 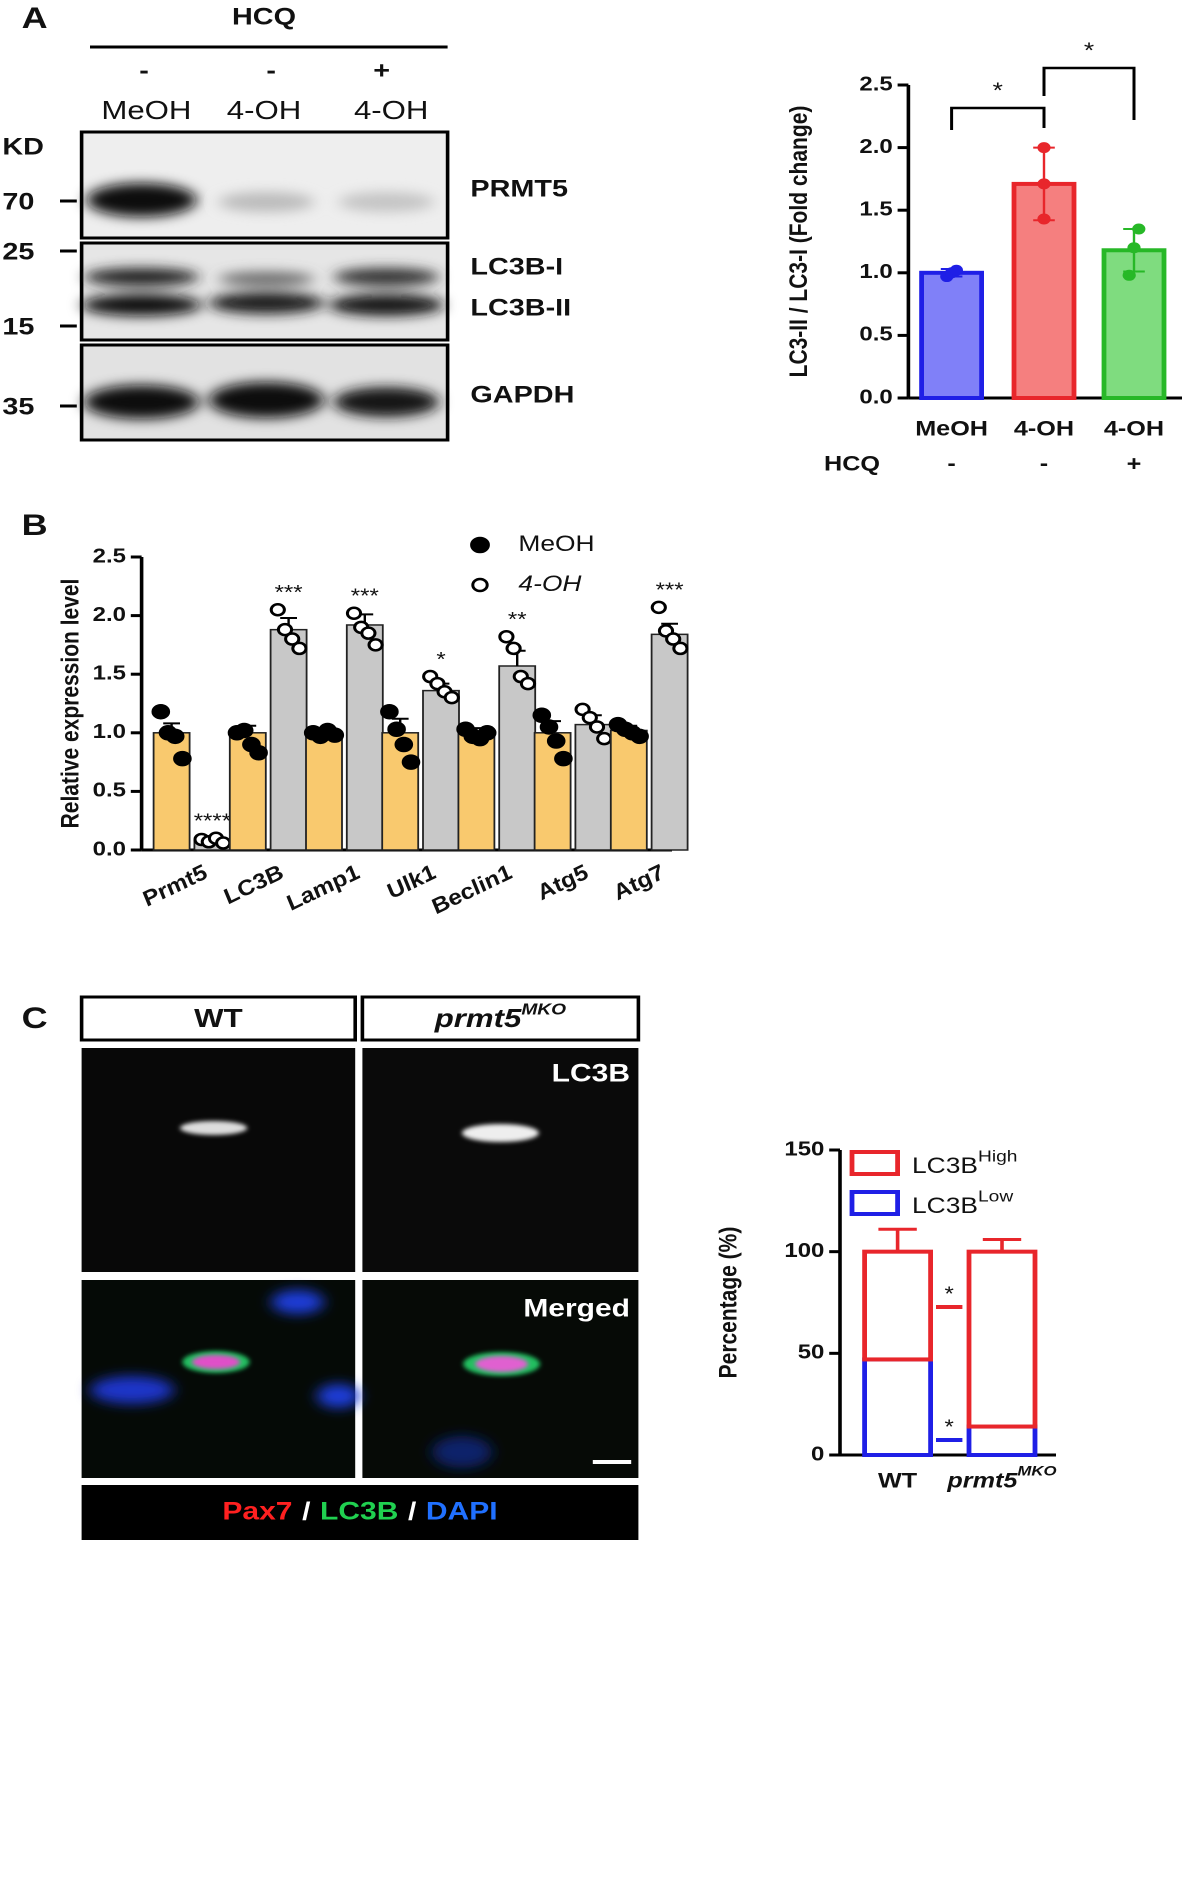 I want to click on column-label: WT, so click(x=218, y=1018).